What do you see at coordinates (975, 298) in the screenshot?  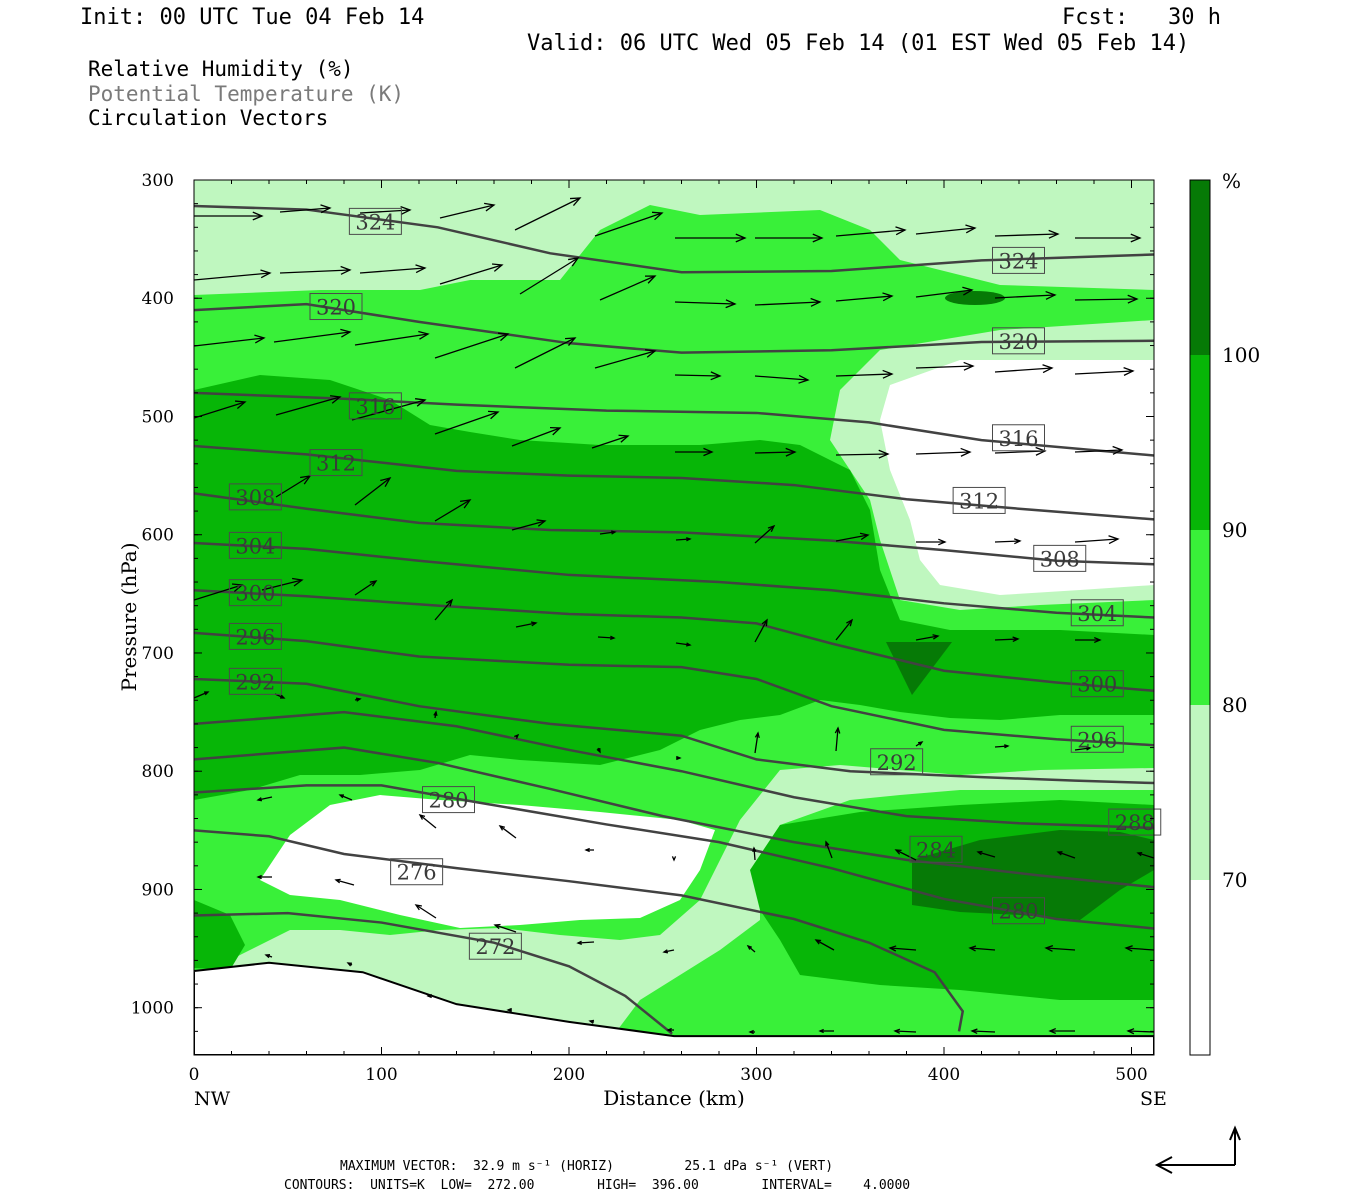 I see `rh-ge100-blob` at bounding box center [975, 298].